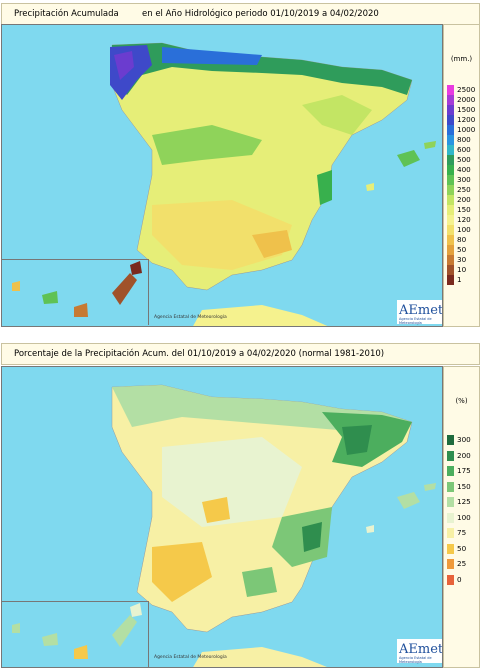 This screenshot has height=671, width=483. I want to click on precipitation-legend-label: 250, so click(464, 189).